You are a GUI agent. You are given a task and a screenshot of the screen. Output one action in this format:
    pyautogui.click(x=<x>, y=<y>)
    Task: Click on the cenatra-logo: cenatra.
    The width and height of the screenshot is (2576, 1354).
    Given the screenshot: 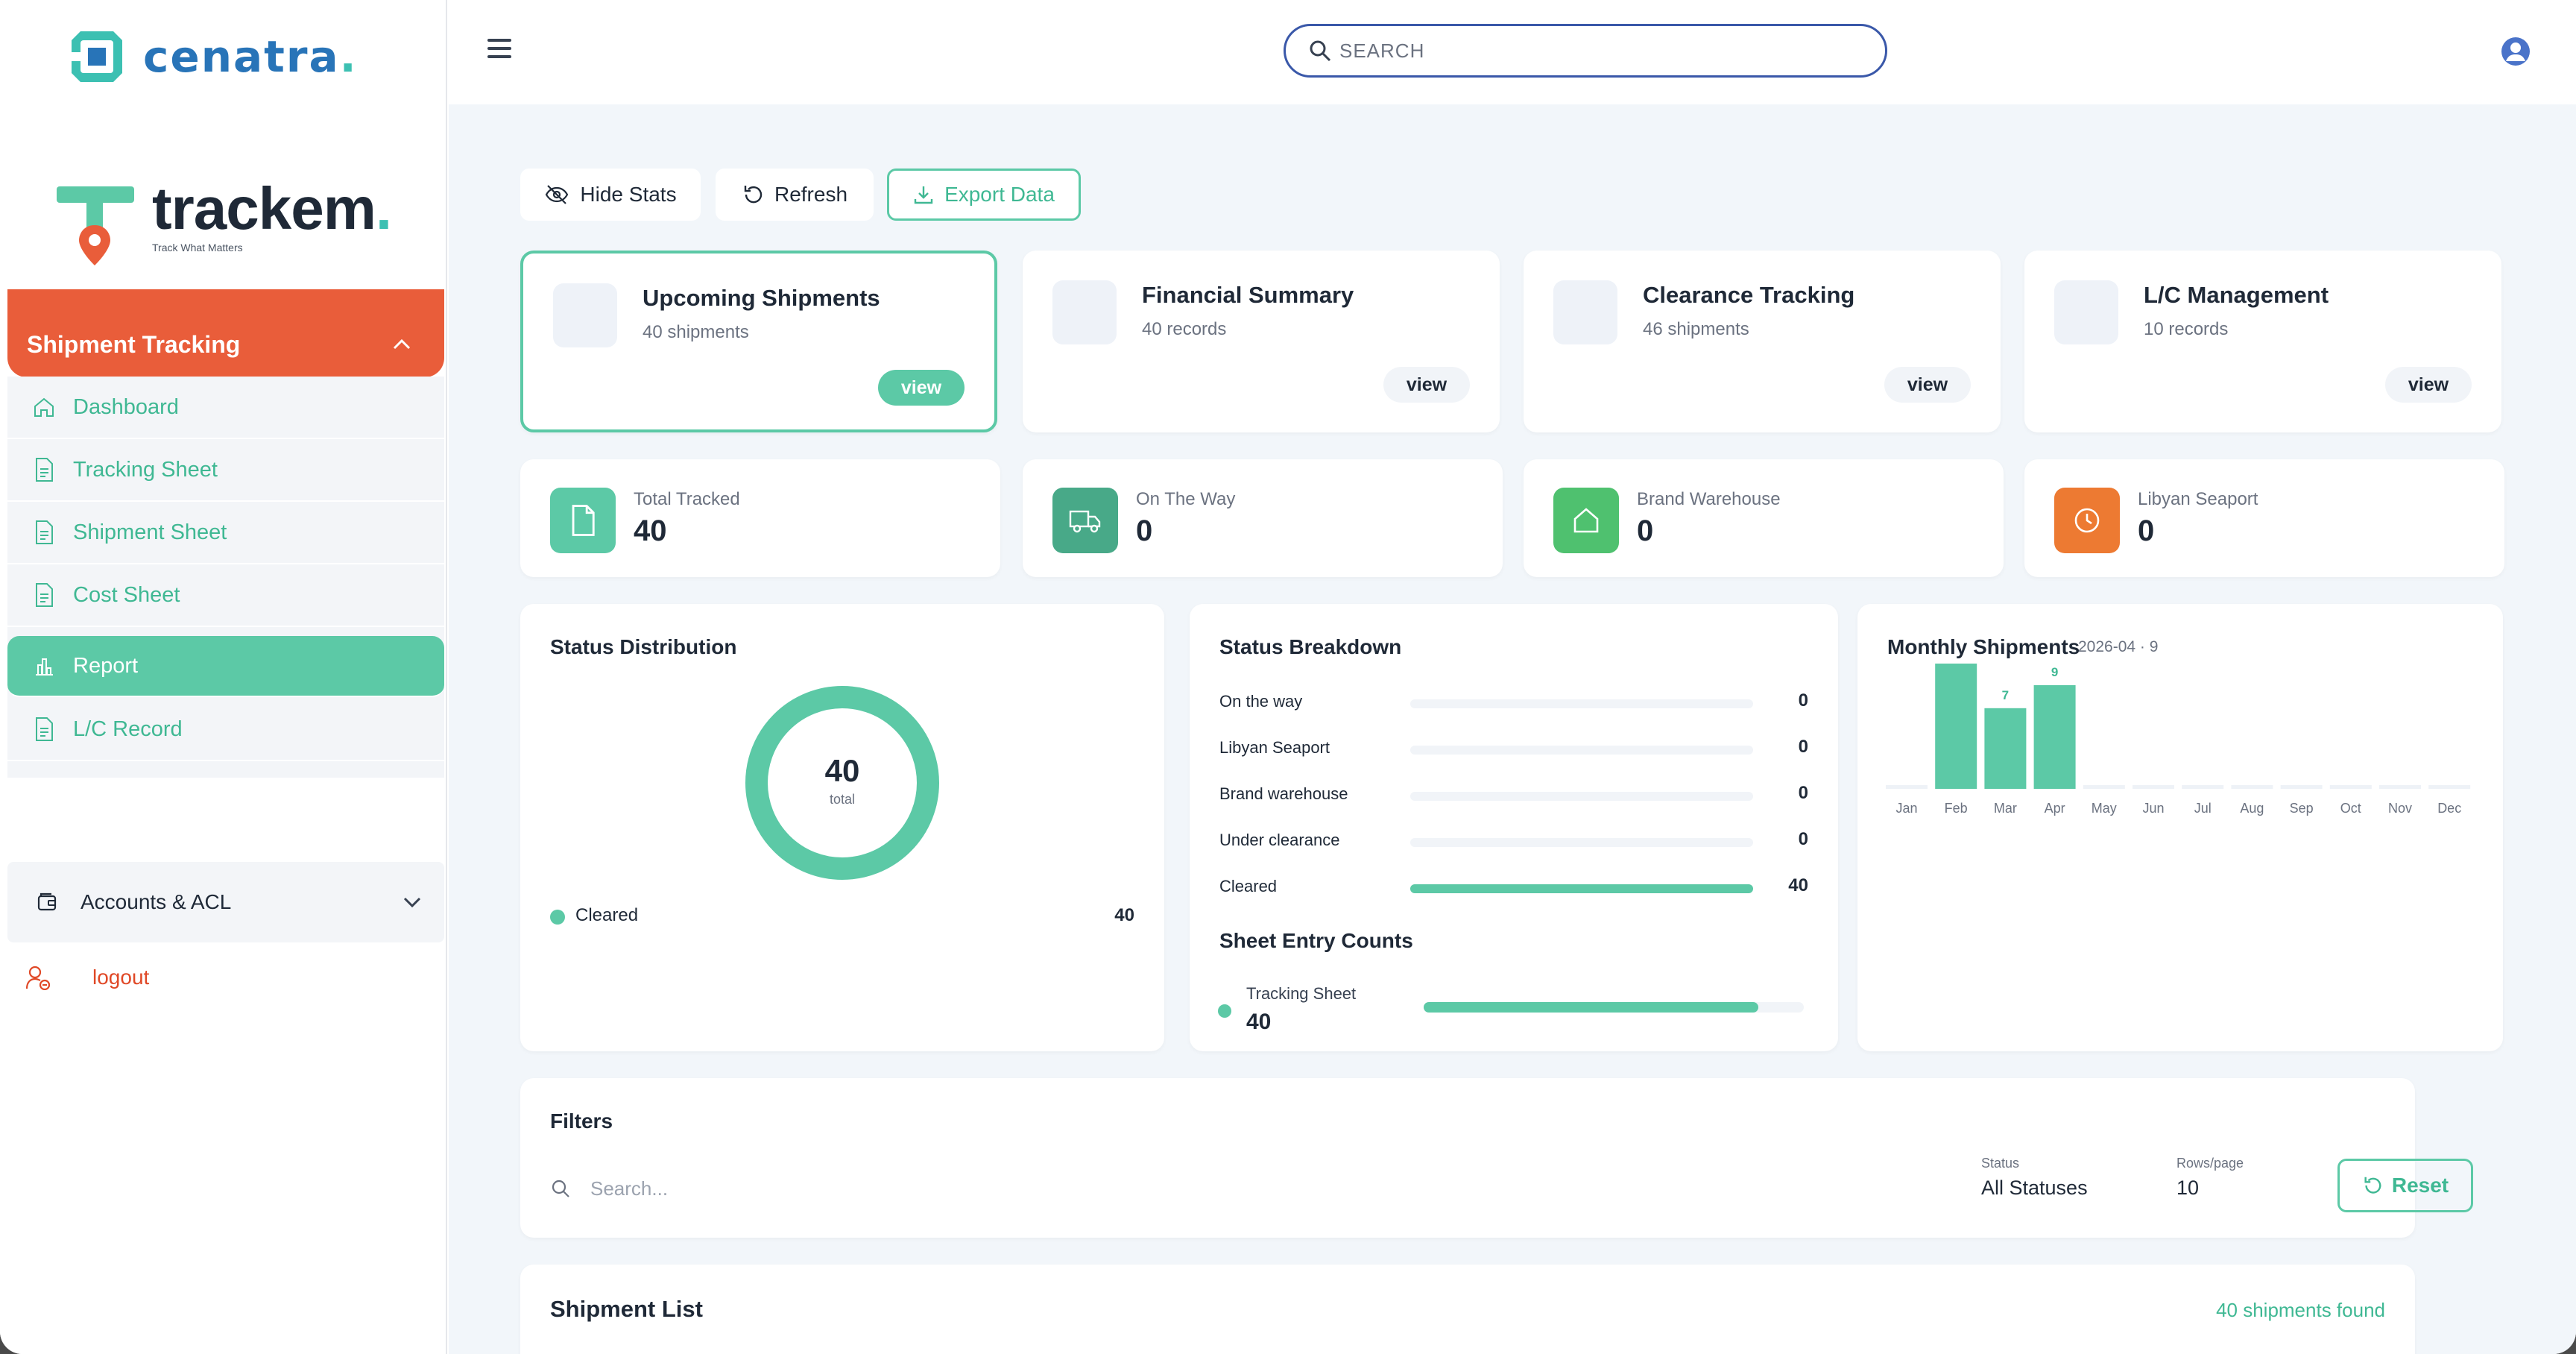 What is the action you would take?
    pyautogui.click(x=212, y=56)
    